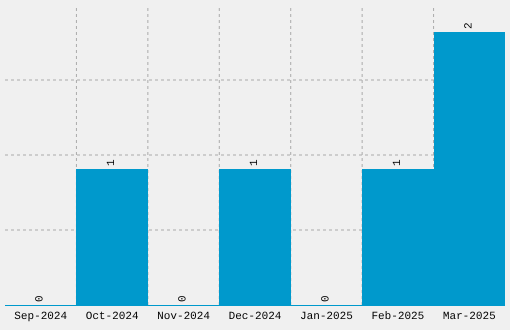 This screenshot has width=510, height=330. What do you see at coordinates (397, 317) in the screenshot?
I see `x-tick-label: Feb-2025` at bounding box center [397, 317].